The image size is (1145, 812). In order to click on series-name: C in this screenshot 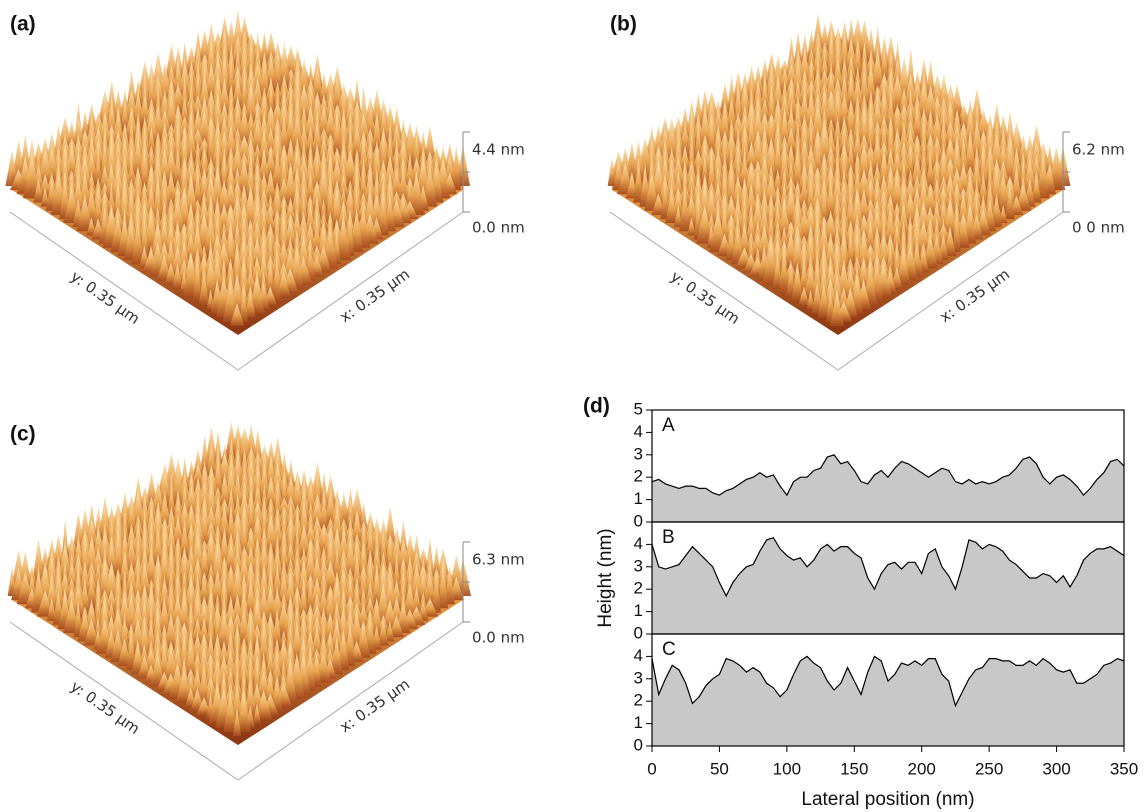, I will do `click(669, 649)`.